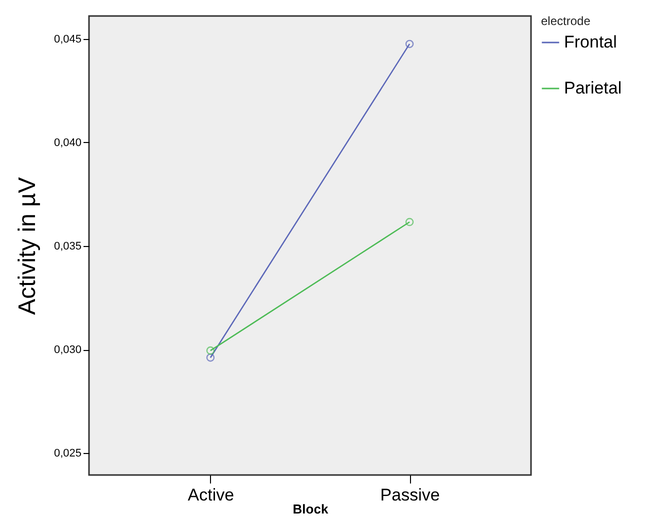  I want to click on legend-label: Frontal, so click(590, 42).